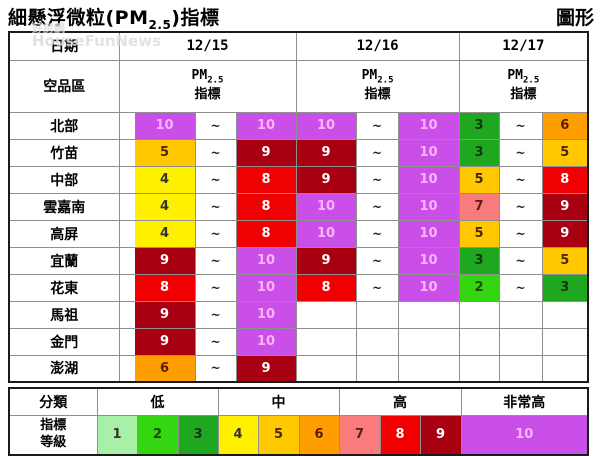 The image size is (600, 456). Describe the element at coordinates (238, 435) in the screenshot. I see `legend-level-4: 4` at that location.